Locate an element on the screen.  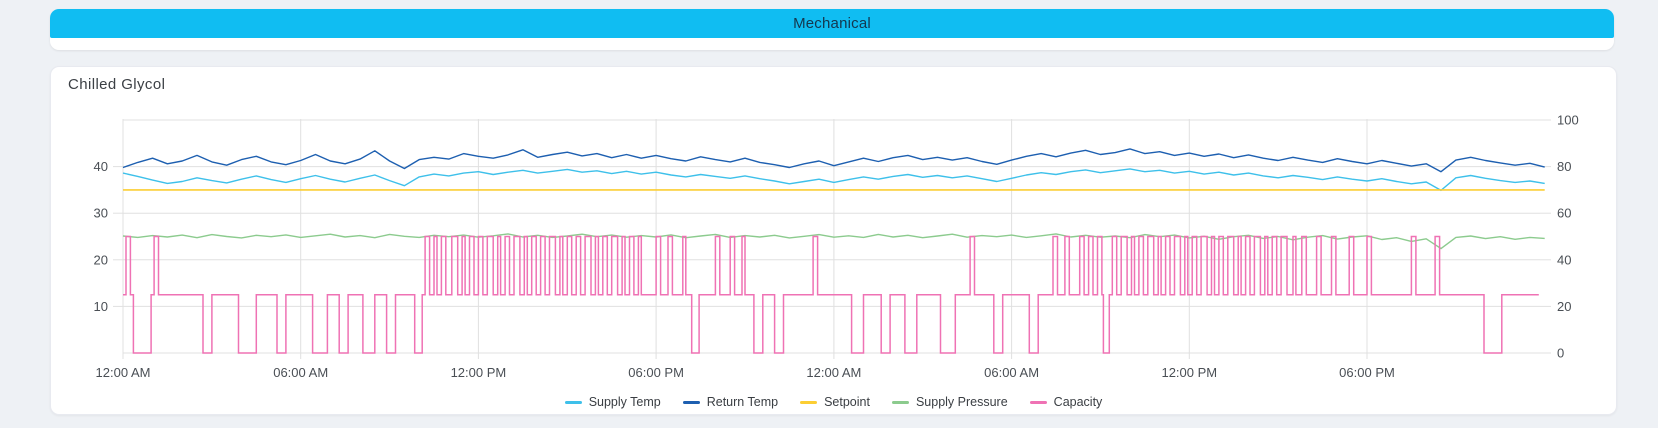
legend-swatch-capacity is located at coordinates (1038, 402).